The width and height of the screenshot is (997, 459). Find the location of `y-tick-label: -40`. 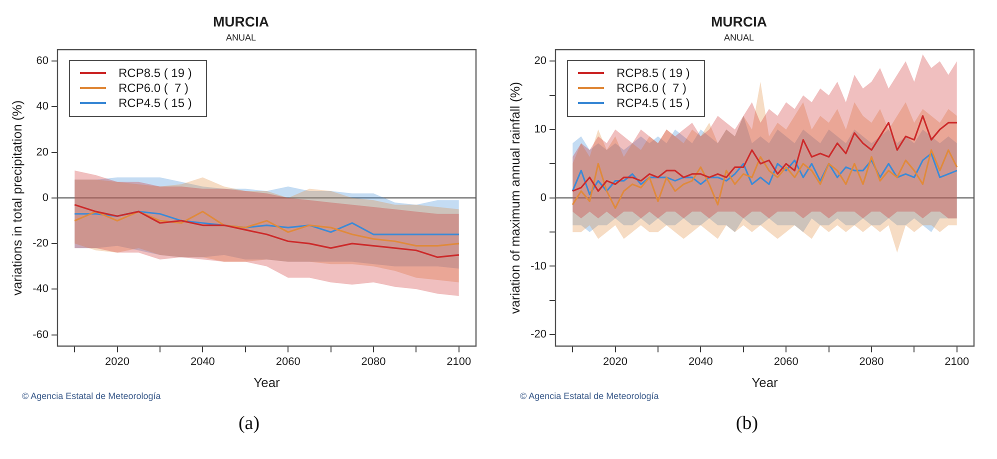

y-tick-label: -40 is located at coordinates (40, 289).